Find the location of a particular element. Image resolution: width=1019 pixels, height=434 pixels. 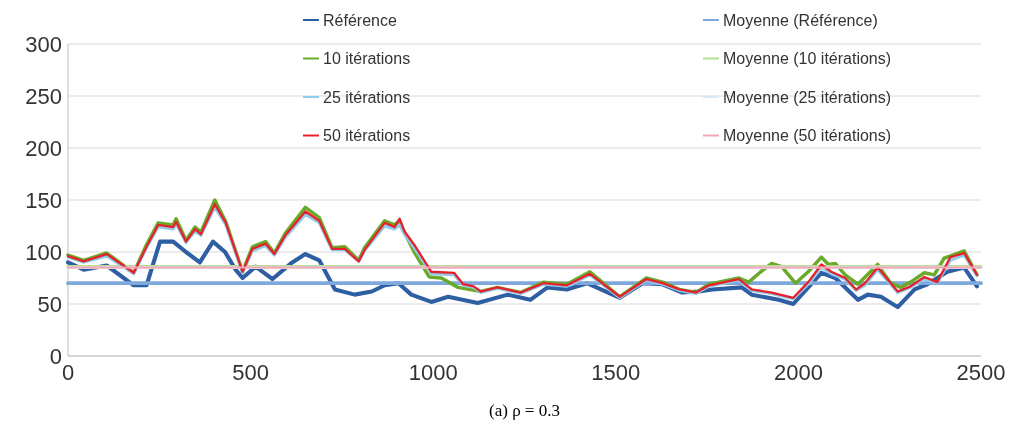

y-tick-label: 250 is located at coordinates (43, 96).